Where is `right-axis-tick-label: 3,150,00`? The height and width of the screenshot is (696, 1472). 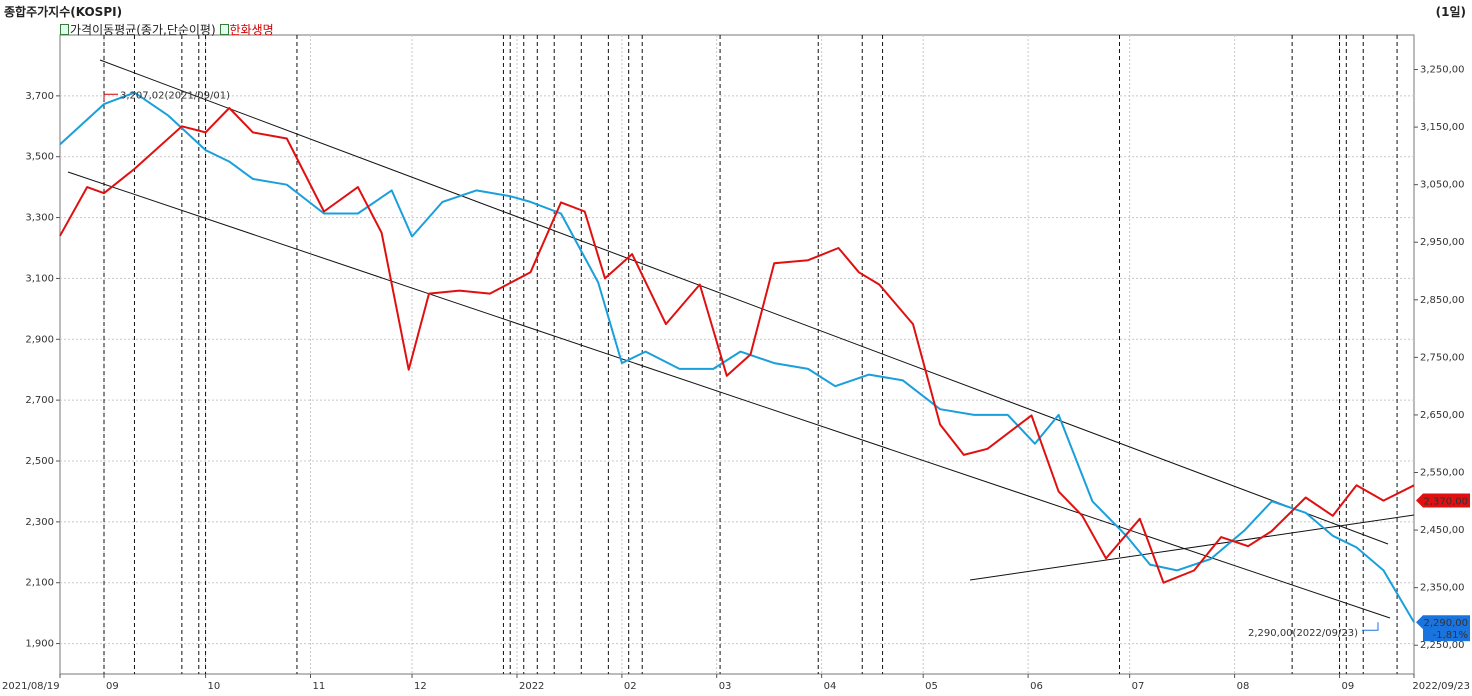 right-axis-tick-label: 3,150,00 is located at coordinates (1442, 127).